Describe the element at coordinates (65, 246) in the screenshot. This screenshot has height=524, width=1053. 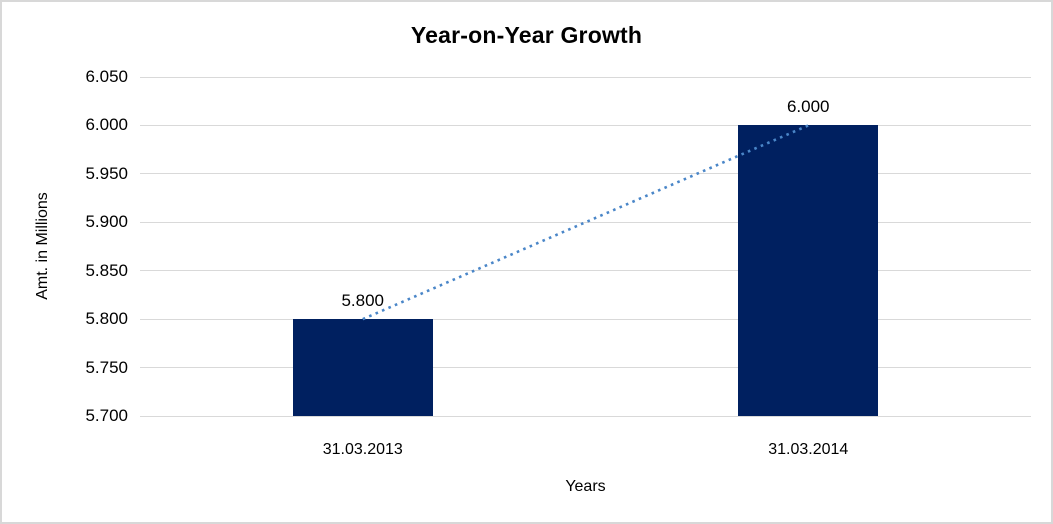
I see `y-axis-tick-labels: 6.050 6.000 5.950 5.900 5.850 5.800 5.750 5.700` at that location.